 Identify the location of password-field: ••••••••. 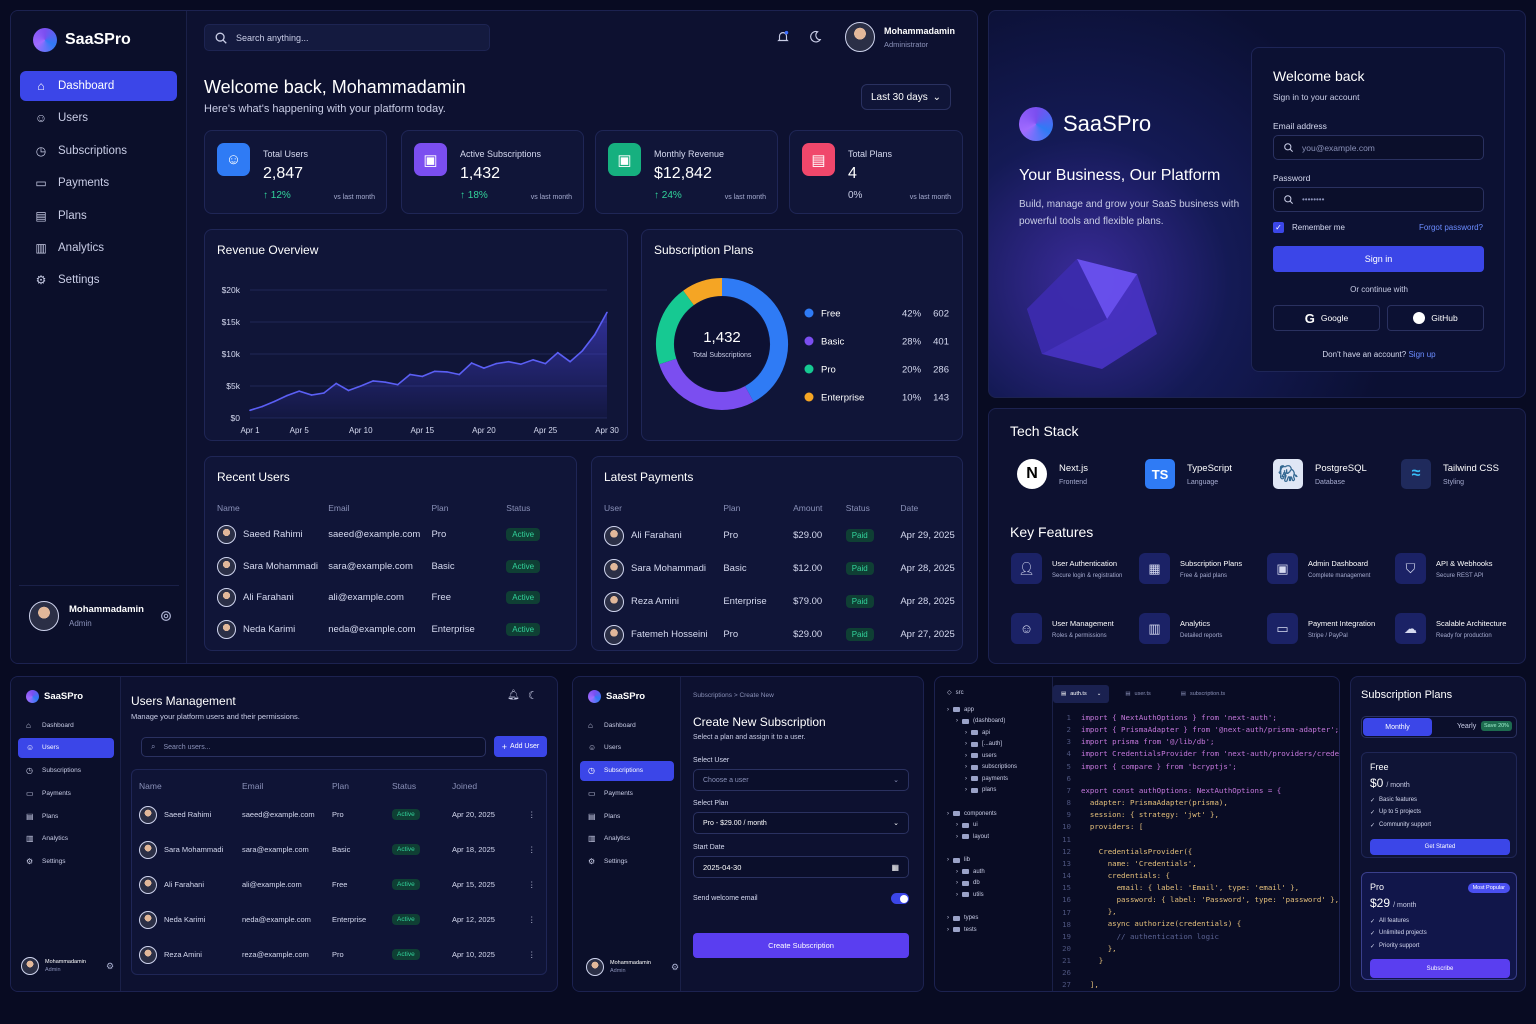
(1378, 199).